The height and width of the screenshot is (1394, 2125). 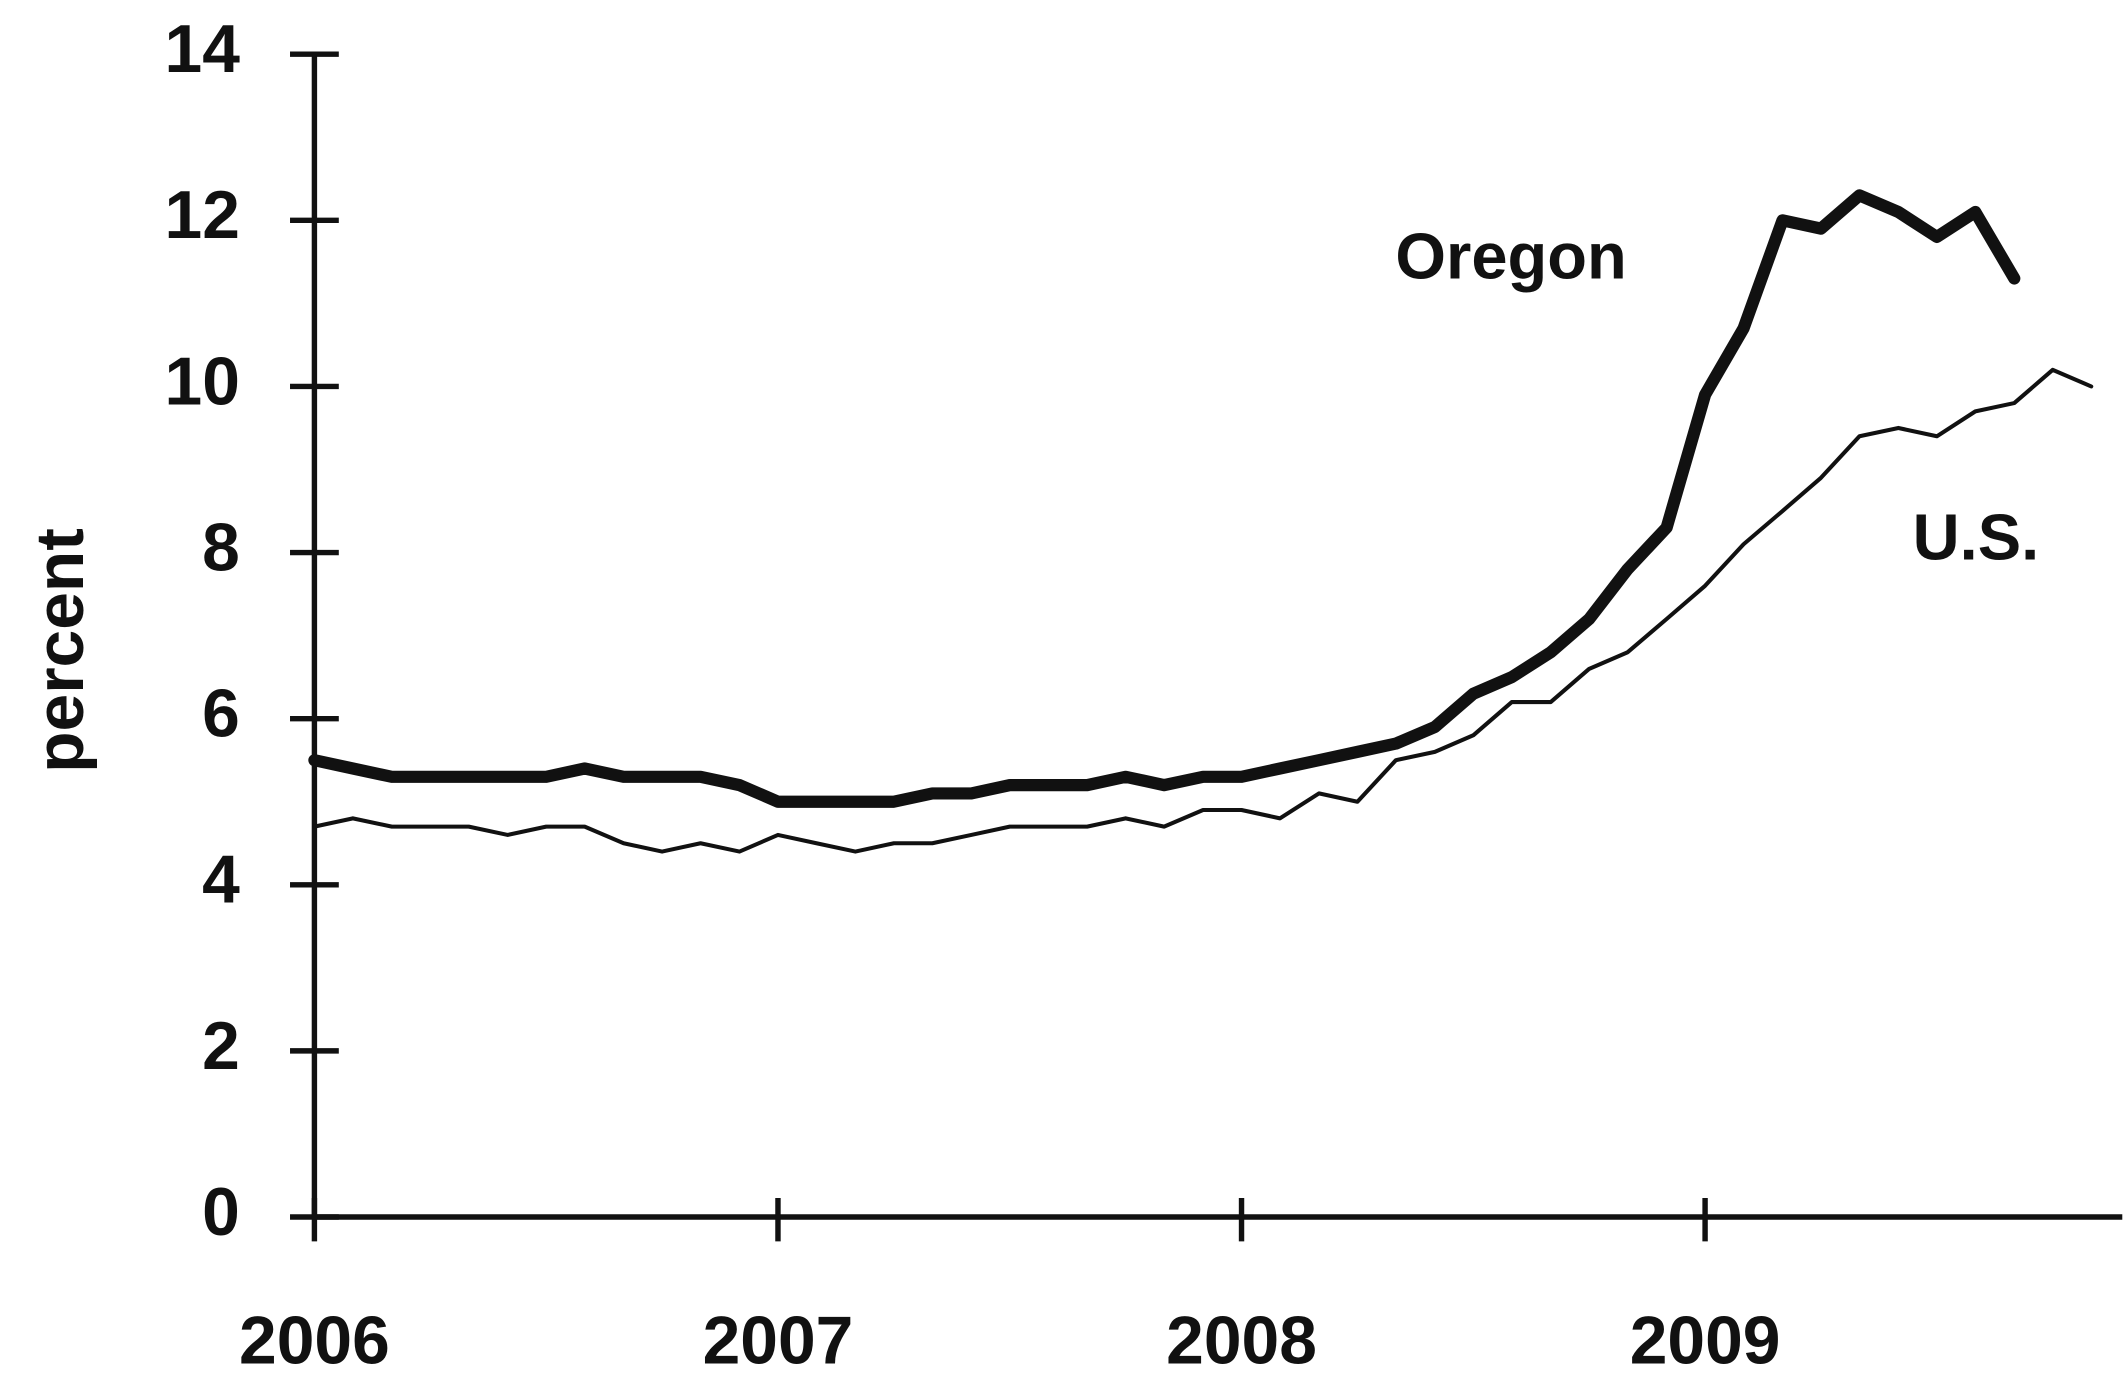 I want to click on y-tick-label: 4, so click(x=221, y=880).